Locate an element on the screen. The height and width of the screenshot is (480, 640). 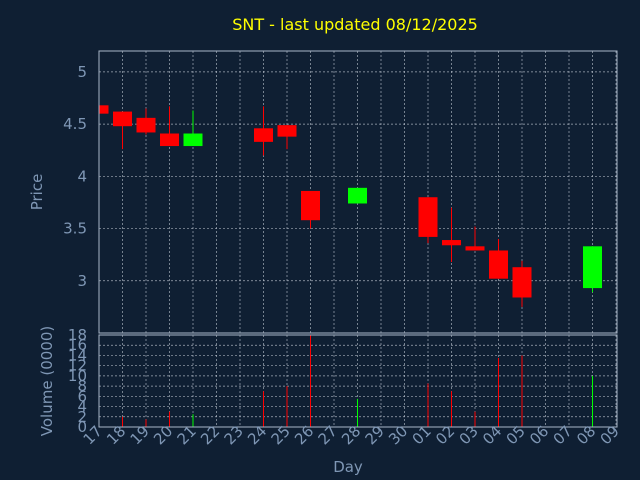
chart-title: SNT - last updated 08/12/2025 is located at coordinates (355, 24).